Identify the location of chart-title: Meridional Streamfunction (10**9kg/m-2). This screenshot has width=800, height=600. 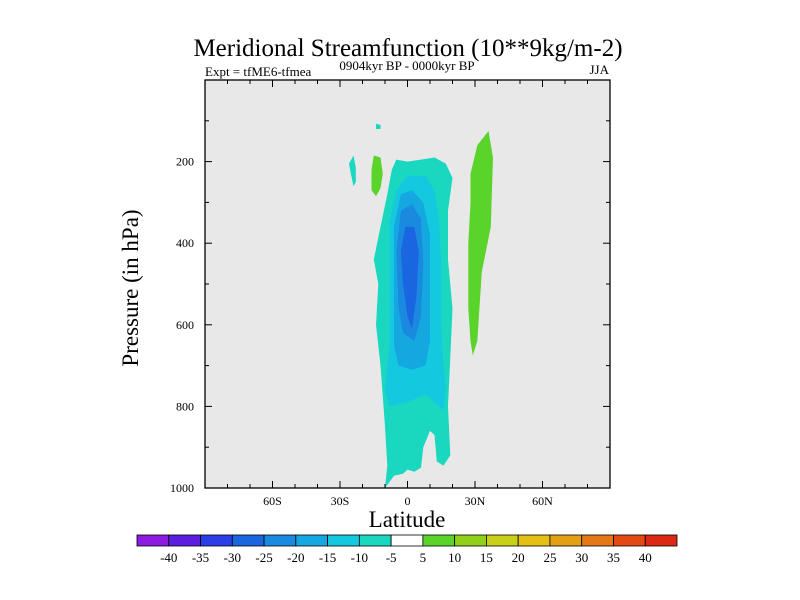
(407, 48).